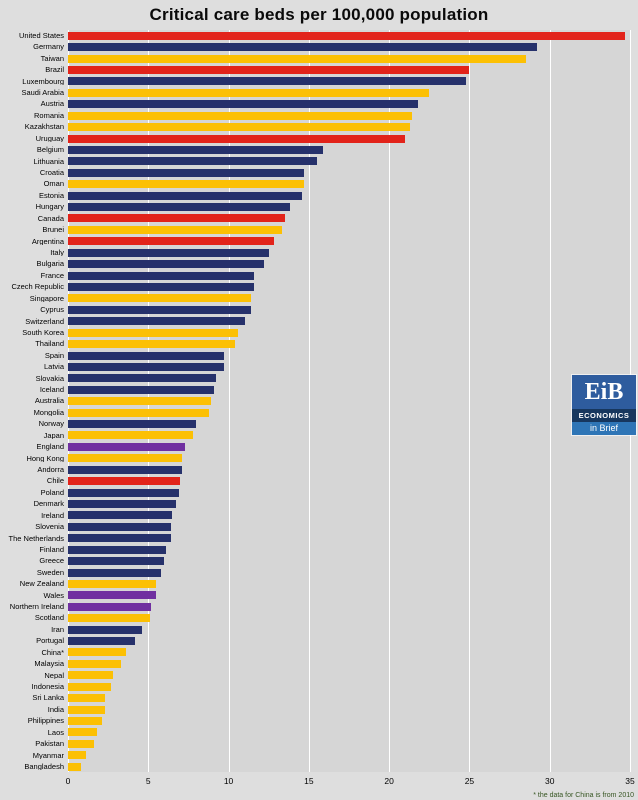  What do you see at coordinates (51, 173) in the screenshot?
I see `country-label: Croatia` at bounding box center [51, 173].